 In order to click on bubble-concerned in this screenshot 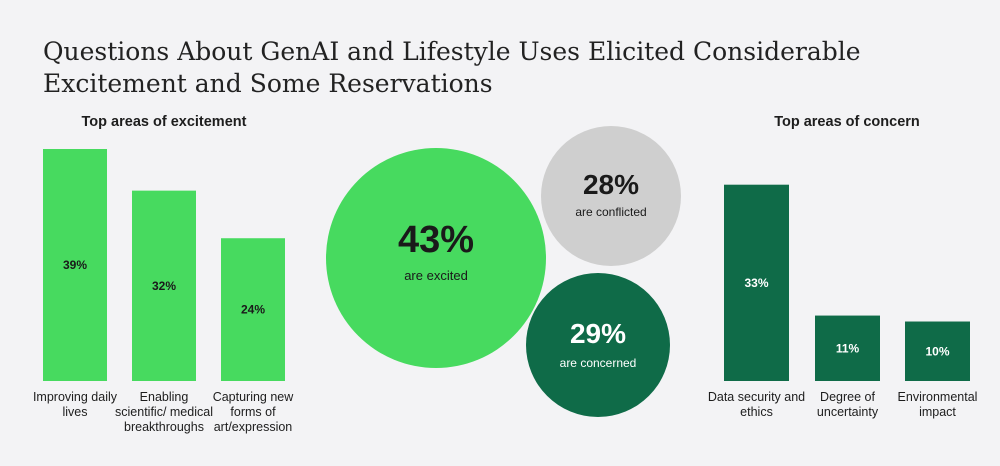, I will do `click(598, 345)`.